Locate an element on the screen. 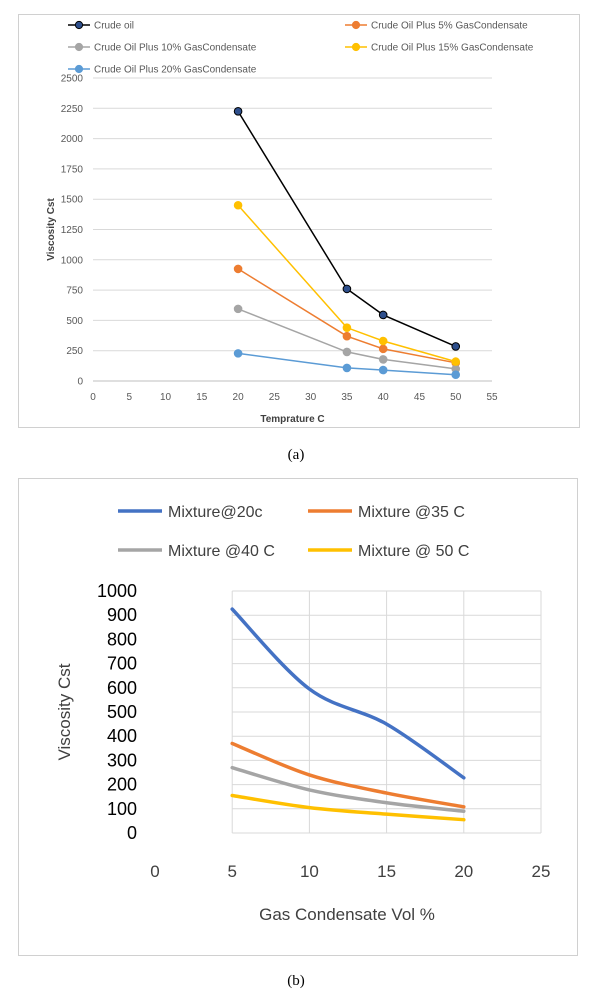  y-tick-label: 2250 is located at coordinates (72, 109).